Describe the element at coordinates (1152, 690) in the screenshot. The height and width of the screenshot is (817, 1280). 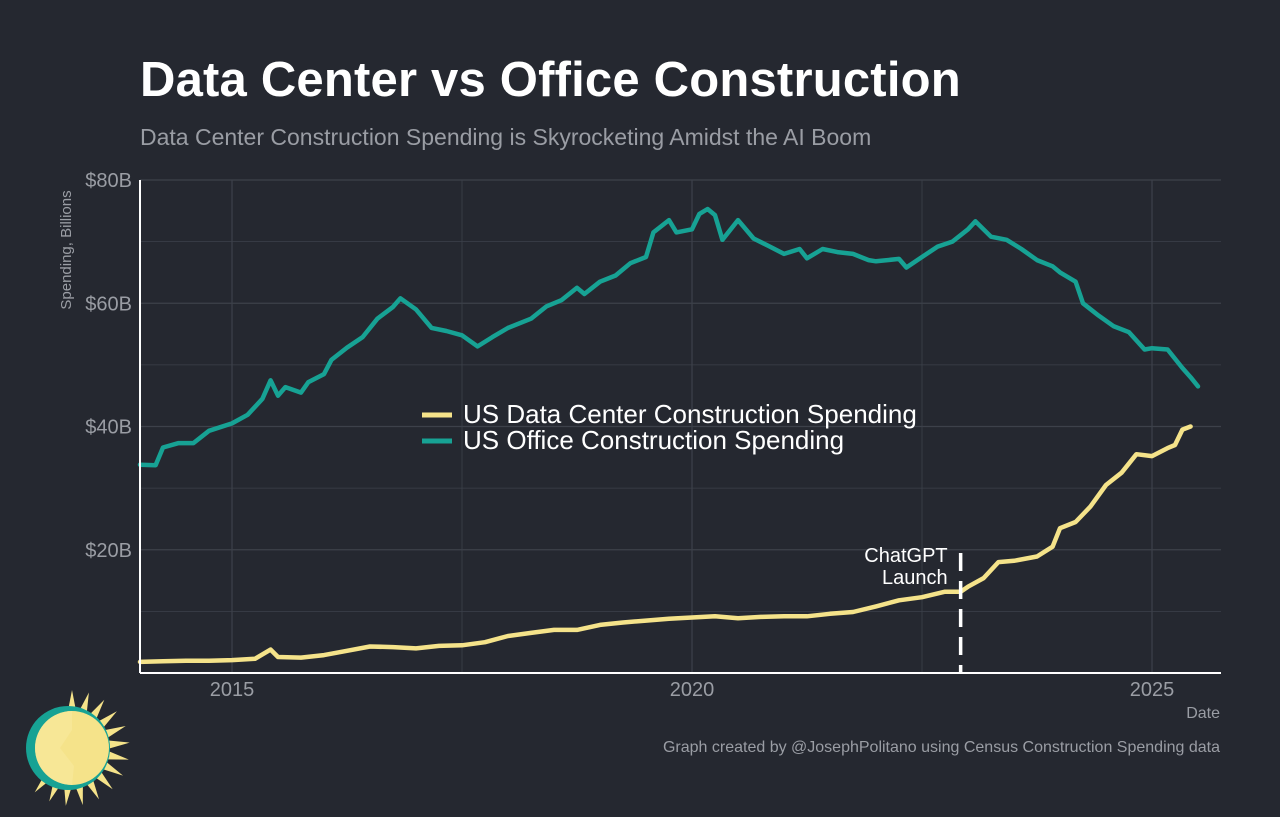
I see `x-tick-label: 2025` at that location.